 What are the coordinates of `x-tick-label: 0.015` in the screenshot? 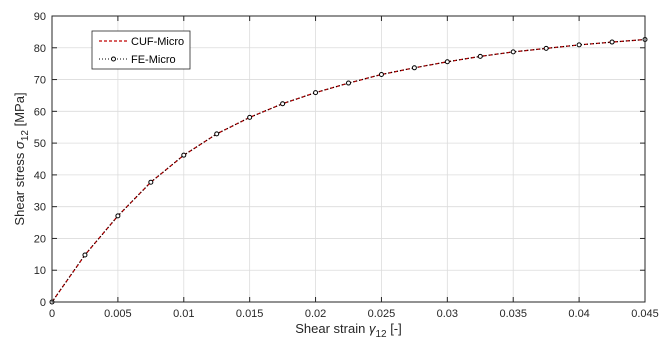 It's located at (250, 314).